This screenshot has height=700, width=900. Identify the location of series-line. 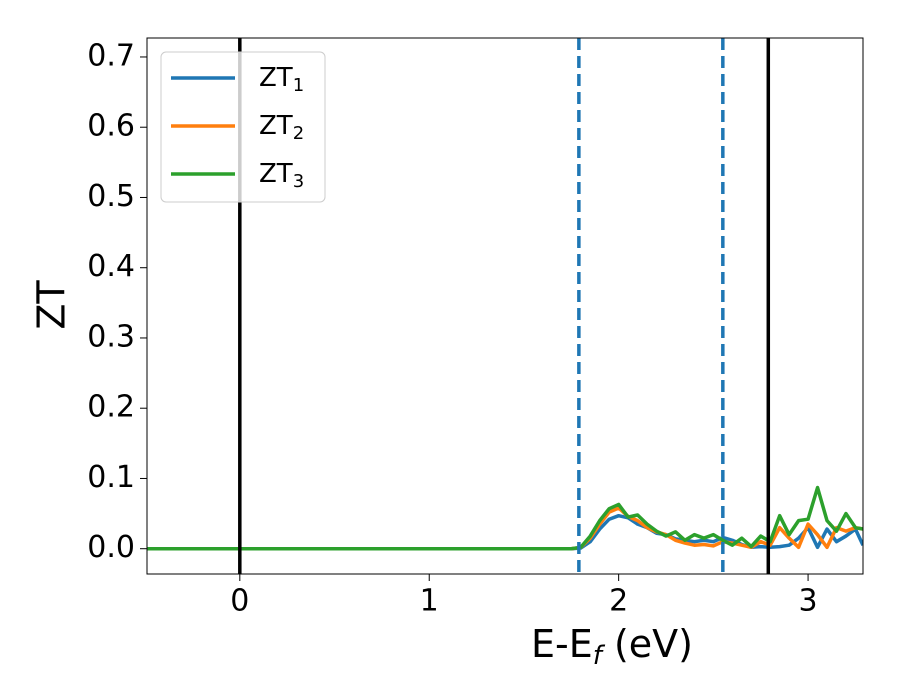
(505, 518).